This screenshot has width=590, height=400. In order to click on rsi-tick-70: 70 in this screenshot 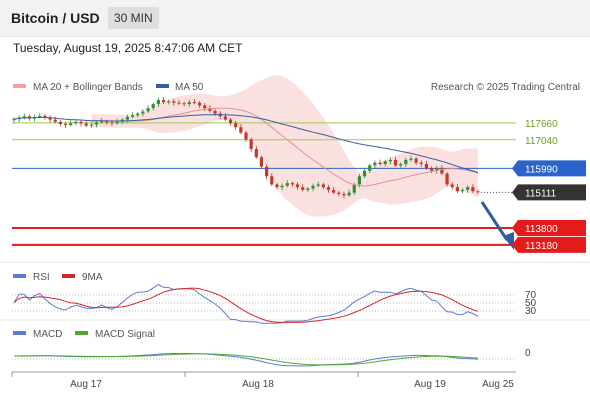, I will do `click(531, 295)`.